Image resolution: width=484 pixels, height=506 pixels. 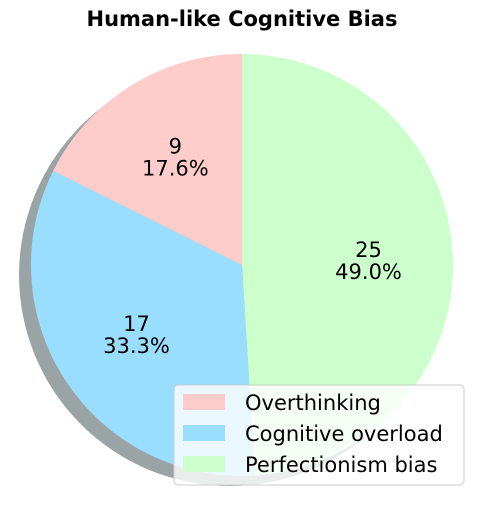 I want to click on legend-label: Overthinking, so click(x=313, y=403).